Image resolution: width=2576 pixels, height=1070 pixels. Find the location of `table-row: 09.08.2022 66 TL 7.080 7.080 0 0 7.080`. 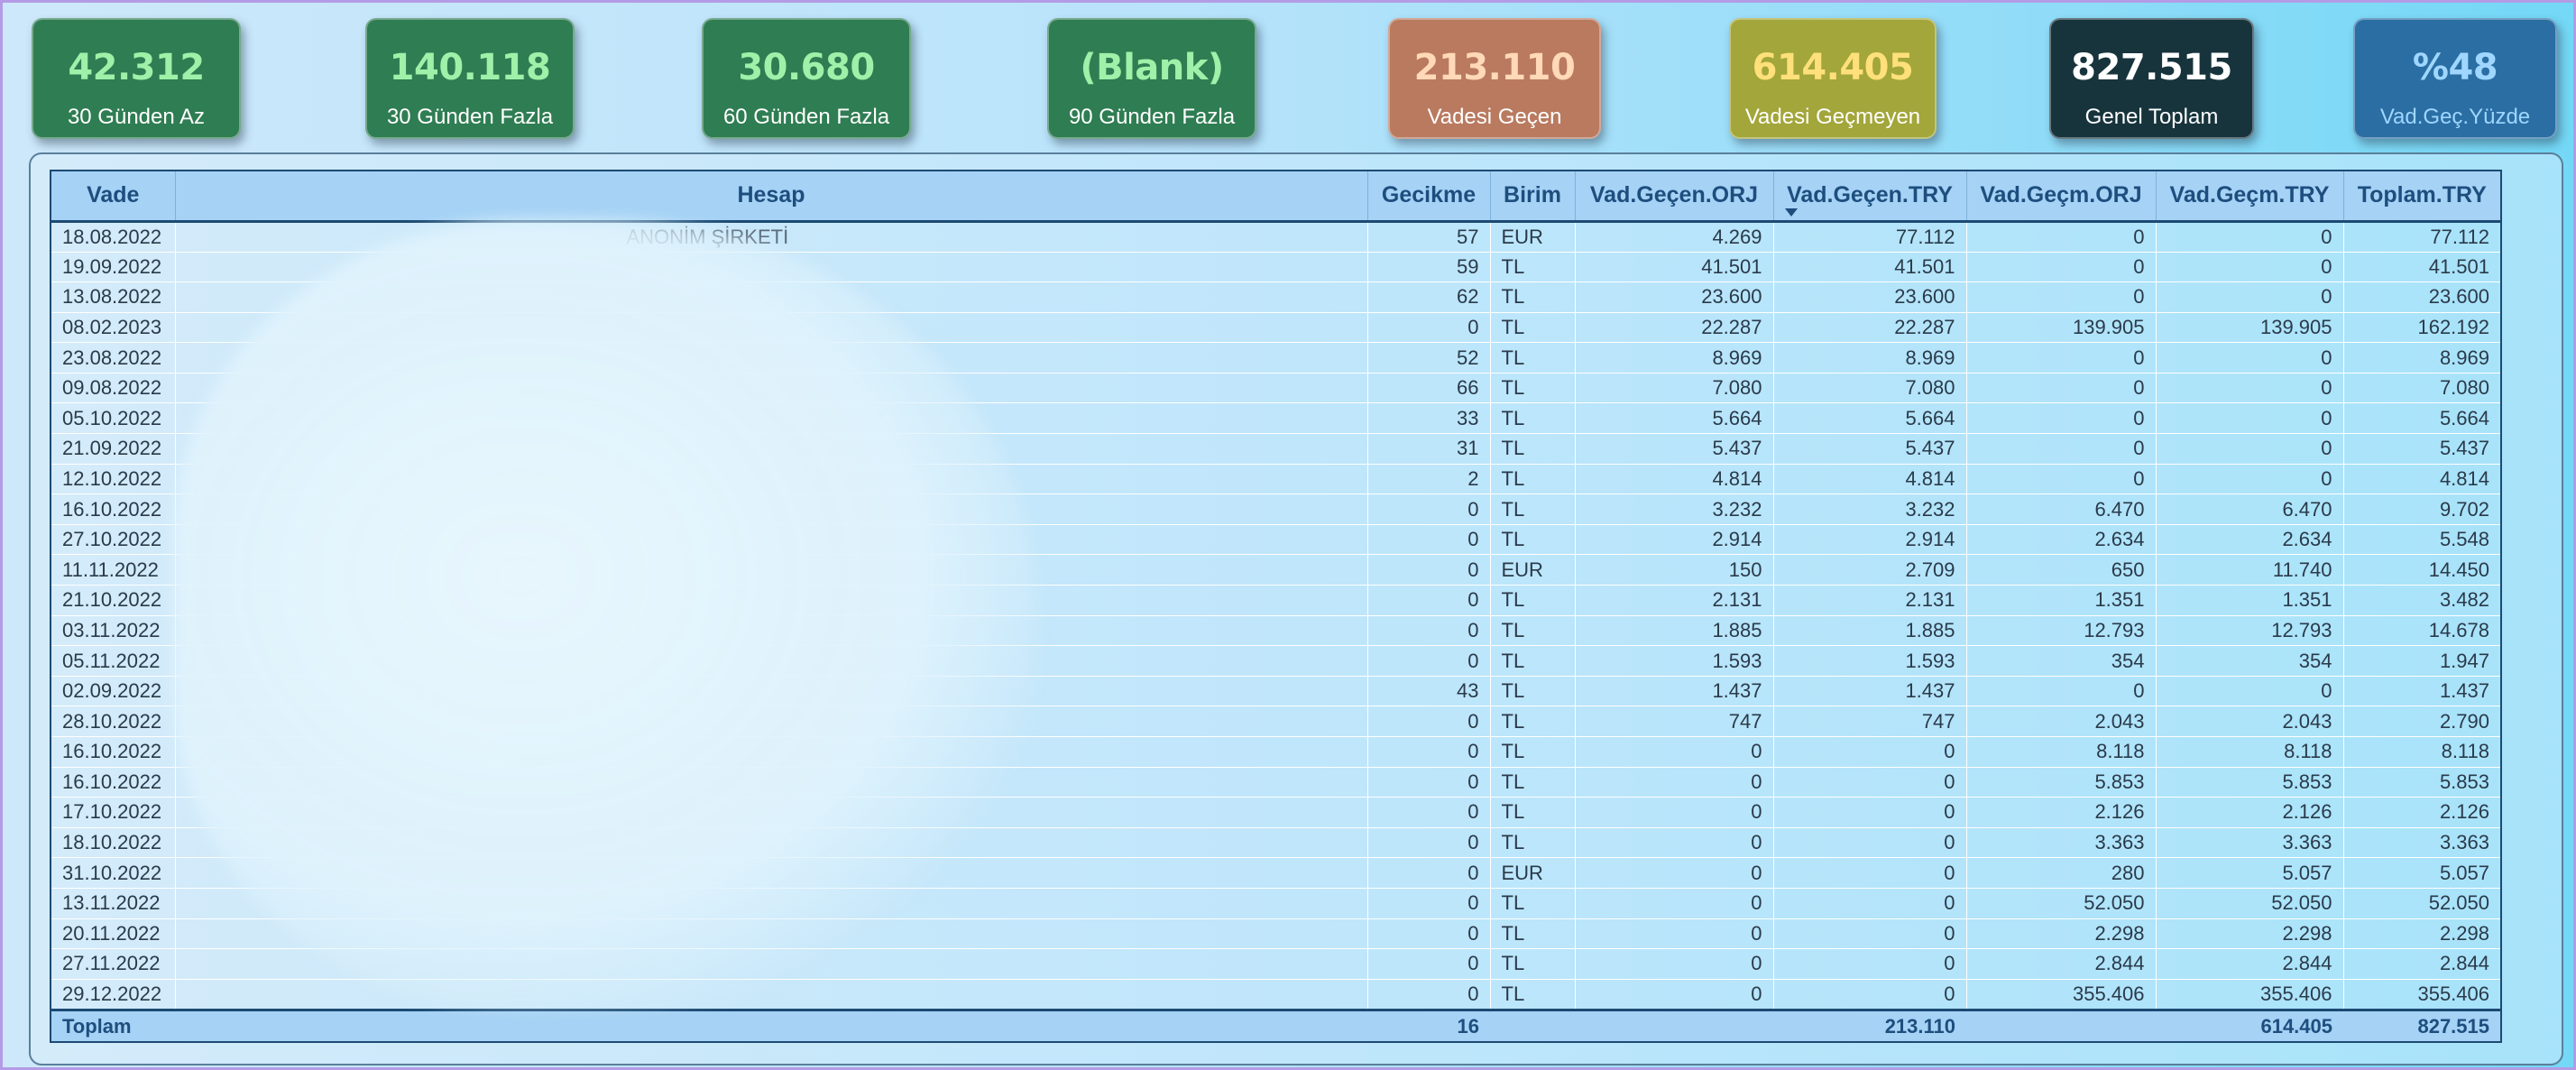

table-row: 09.08.2022 66 TL 7.080 7.080 0 0 7.080 is located at coordinates (1276, 388).